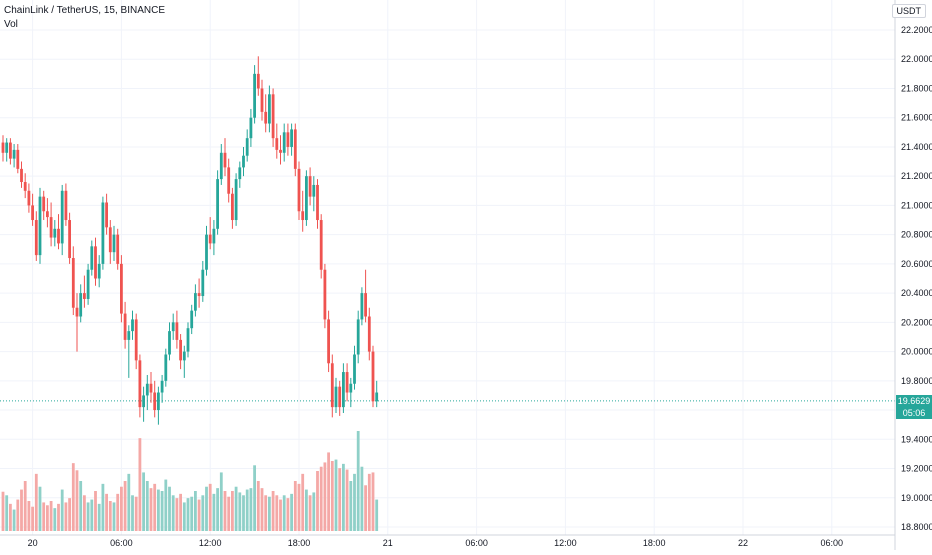 The width and height of the screenshot is (932, 555). What do you see at coordinates (11, 24) in the screenshot?
I see `volume-label: Vol` at bounding box center [11, 24].